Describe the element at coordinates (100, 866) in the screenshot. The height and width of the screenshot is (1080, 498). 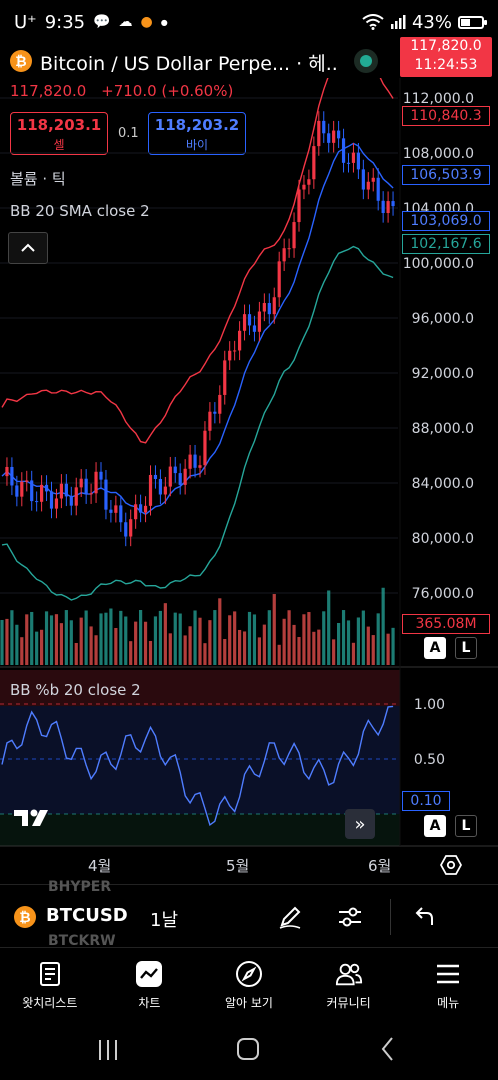
I see `time-axis-month: 4월` at that location.